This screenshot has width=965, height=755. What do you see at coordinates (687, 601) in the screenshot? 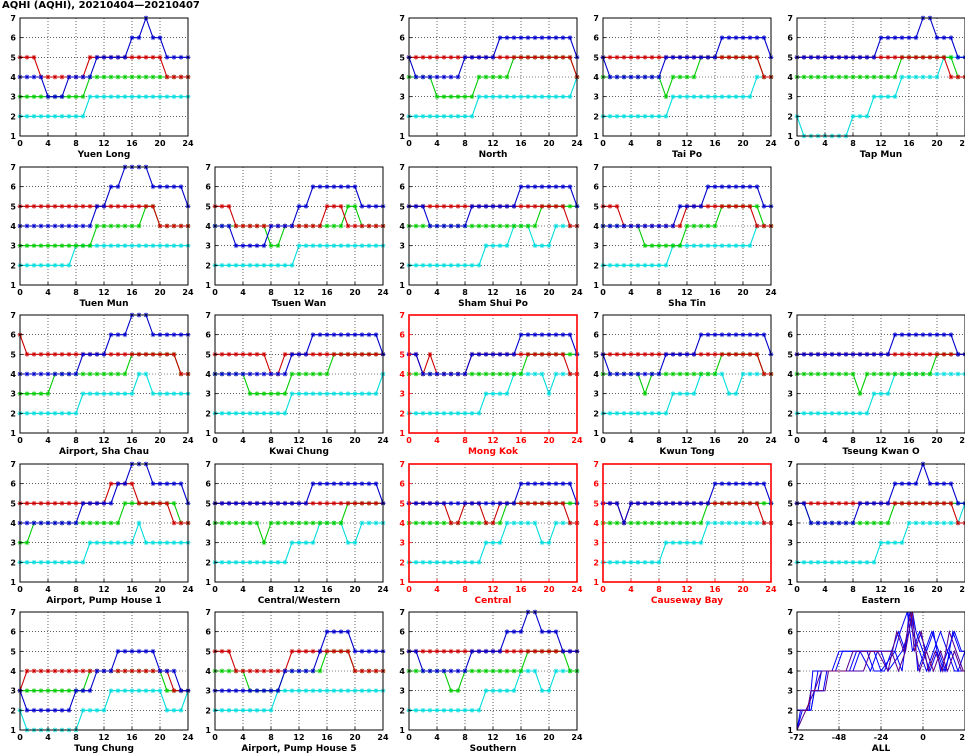
I see `panel-title: Causeway Bay` at bounding box center [687, 601].